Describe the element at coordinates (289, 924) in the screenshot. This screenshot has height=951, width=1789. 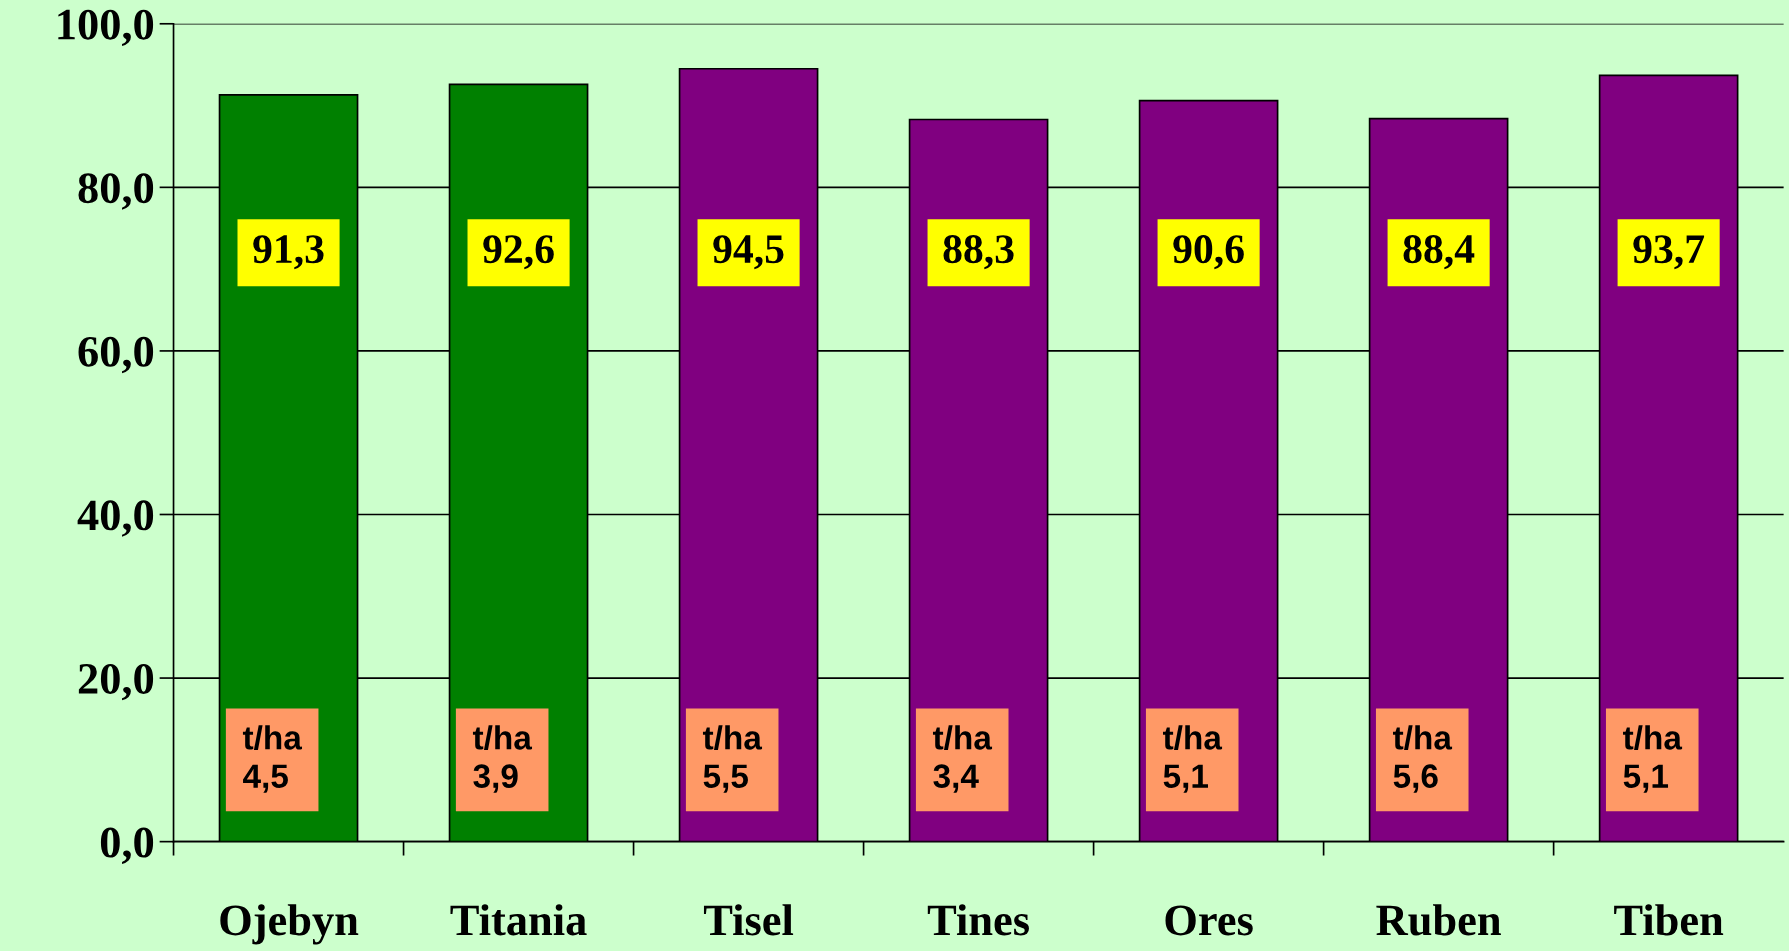
I see `x-tick-label: Ojebyn` at that location.